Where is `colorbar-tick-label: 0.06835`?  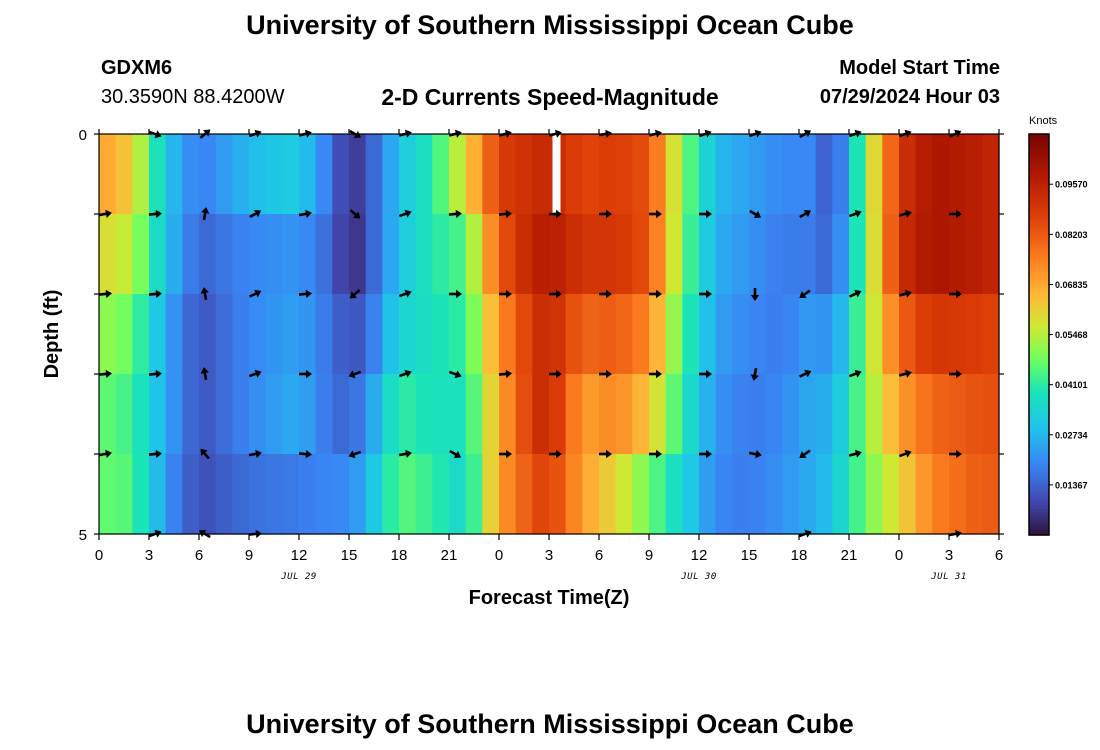 colorbar-tick-label: 0.06835 is located at coordinates (1071, 285).